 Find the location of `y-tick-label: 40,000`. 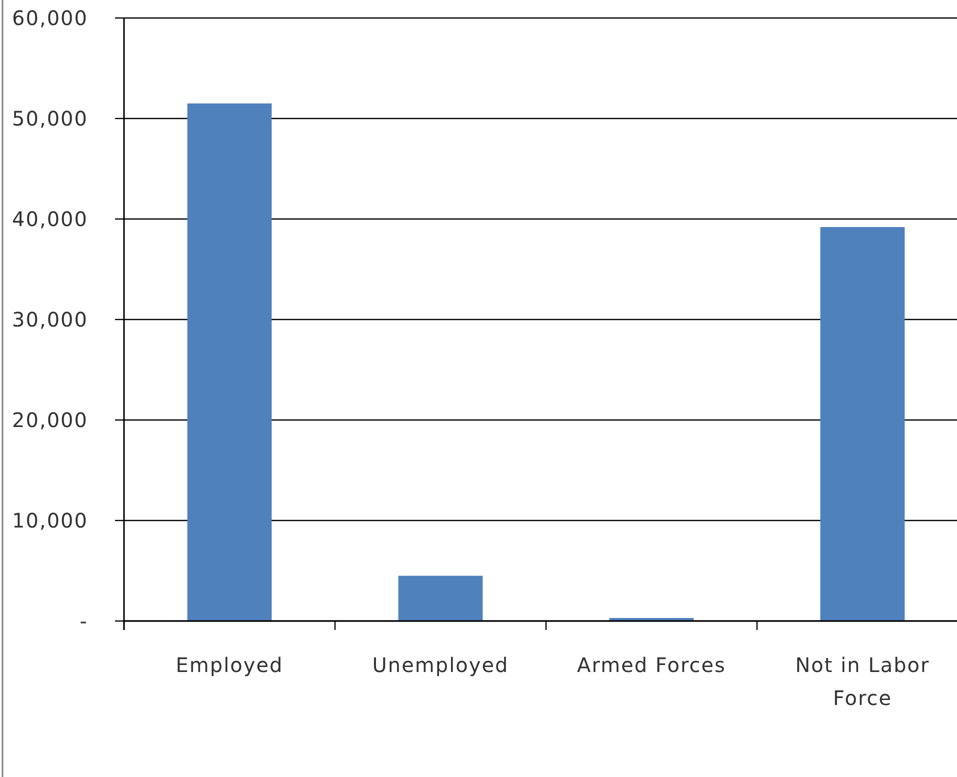

y-tick-label: 40,000 is located at coordinates (50, 219).